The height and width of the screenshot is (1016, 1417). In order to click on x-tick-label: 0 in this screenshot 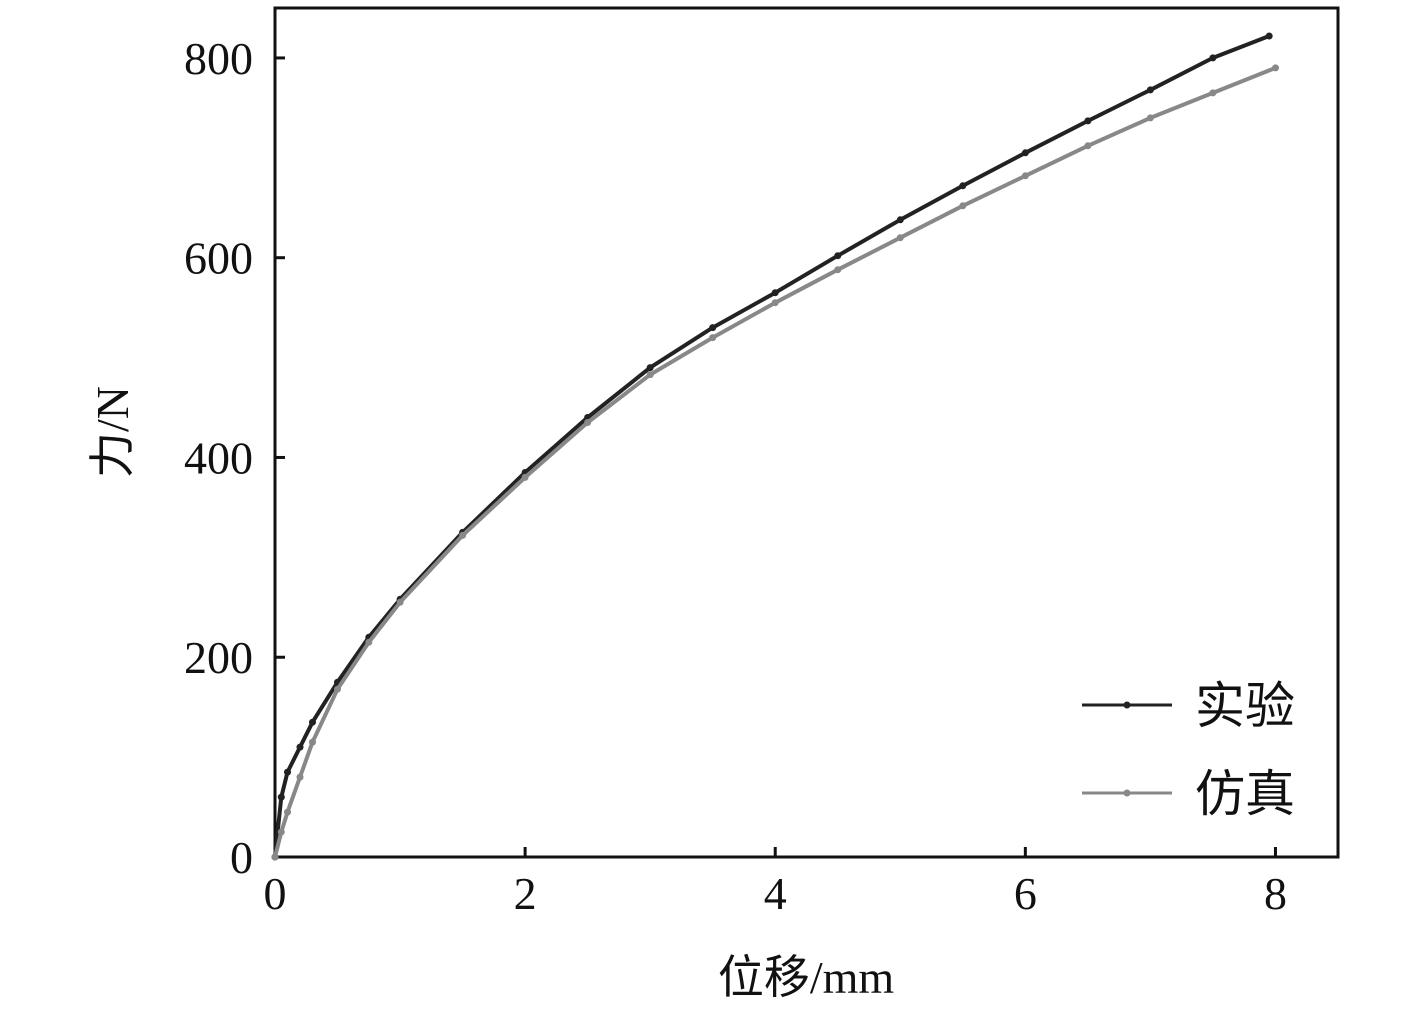, I will do `click(275, 893)`.